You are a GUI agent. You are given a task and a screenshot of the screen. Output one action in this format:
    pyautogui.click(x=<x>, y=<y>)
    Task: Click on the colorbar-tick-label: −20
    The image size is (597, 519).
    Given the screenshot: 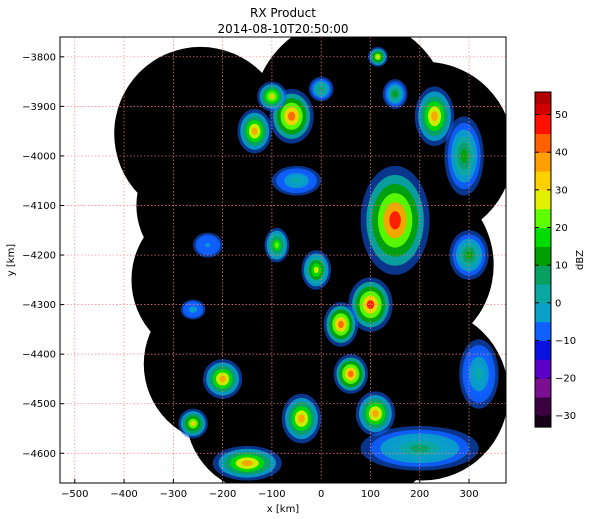 What is the action you would take?
    pyautogui.click(x=565, y=379)
    